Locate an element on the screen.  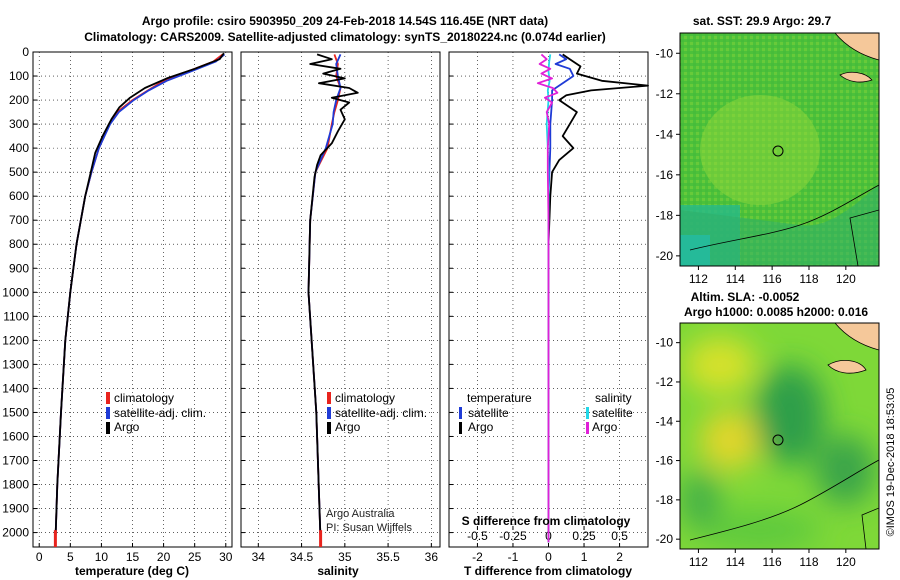
depth-tick-label: 900 is located at coordinates (19, 268).